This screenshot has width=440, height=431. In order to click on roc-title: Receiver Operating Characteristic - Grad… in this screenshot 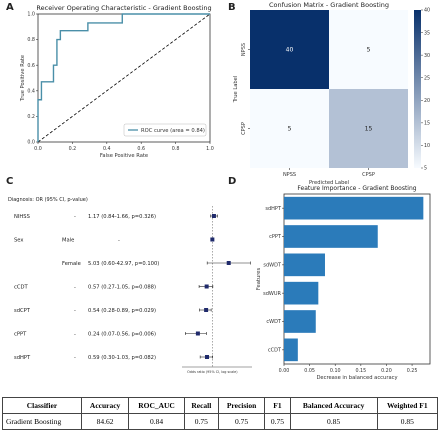, I will do `click(123, 8)`.